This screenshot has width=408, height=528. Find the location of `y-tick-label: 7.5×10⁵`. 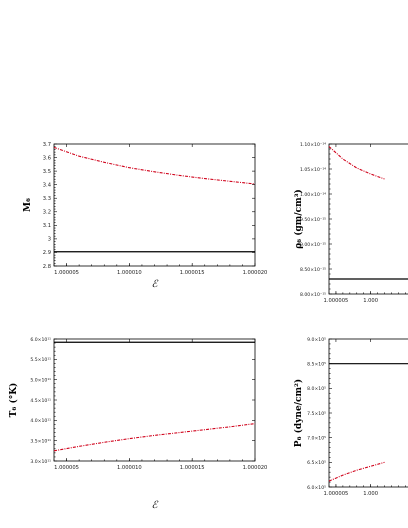

y-tick-label: 7.5×10⁵ is located at coordinates (316, 414).